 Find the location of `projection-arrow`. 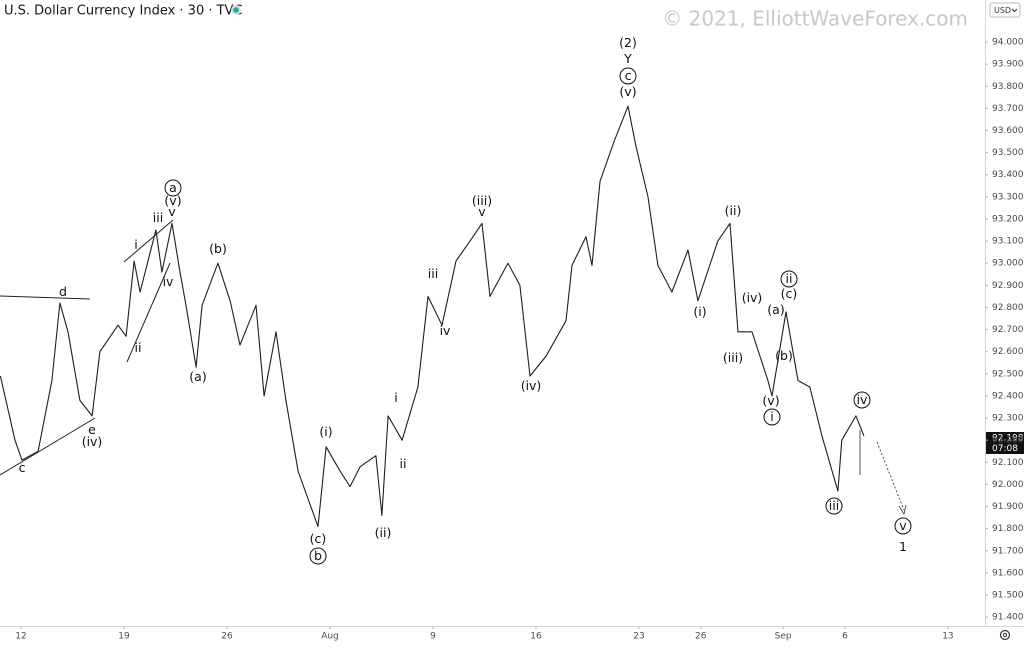

projection-arrow is located at coordinates (890, 476).